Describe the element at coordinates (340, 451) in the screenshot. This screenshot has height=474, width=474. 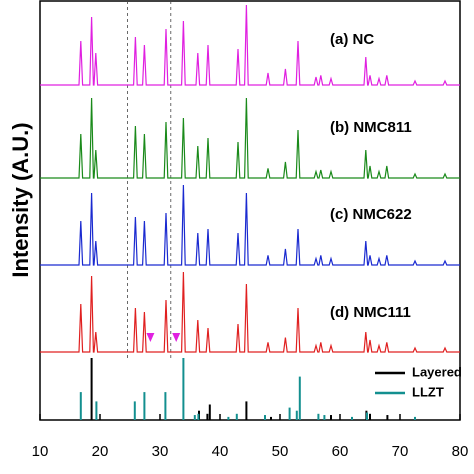
I see `x-tick-label: 60` at that location.